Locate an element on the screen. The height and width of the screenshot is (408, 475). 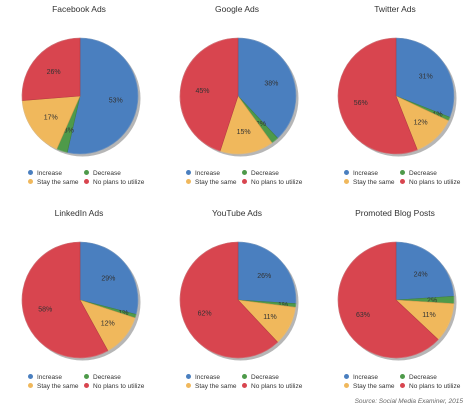
slice-label: 63% is located at coordinates (363, 315).